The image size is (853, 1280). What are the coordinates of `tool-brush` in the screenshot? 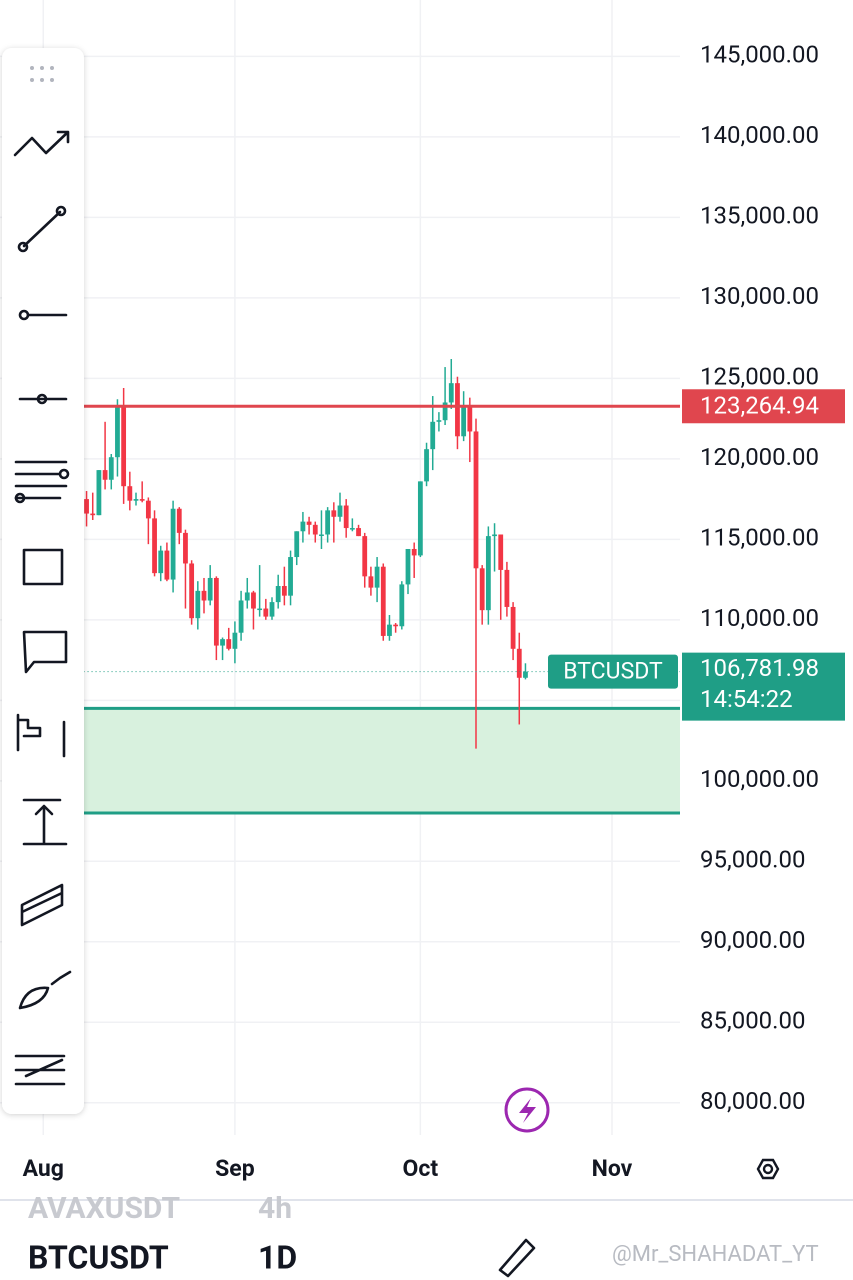 It's located at (45, 990).